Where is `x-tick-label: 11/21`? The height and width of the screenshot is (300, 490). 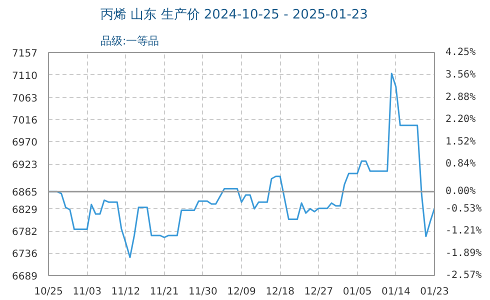
x-tick-label: 11/21 is located at coordinates (164, 292).